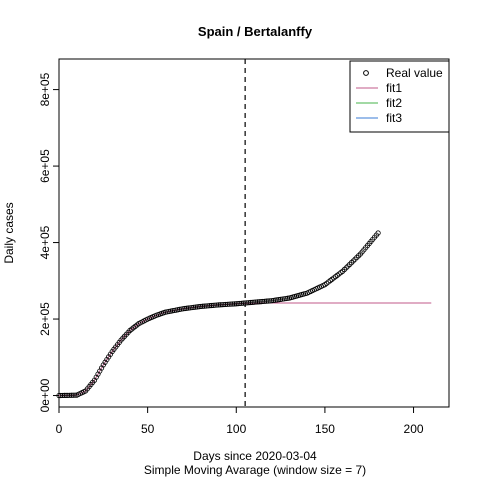  Describe the element at coordinates (394, 88) in the screenshot. I see `legend-label: fit1` at that location.